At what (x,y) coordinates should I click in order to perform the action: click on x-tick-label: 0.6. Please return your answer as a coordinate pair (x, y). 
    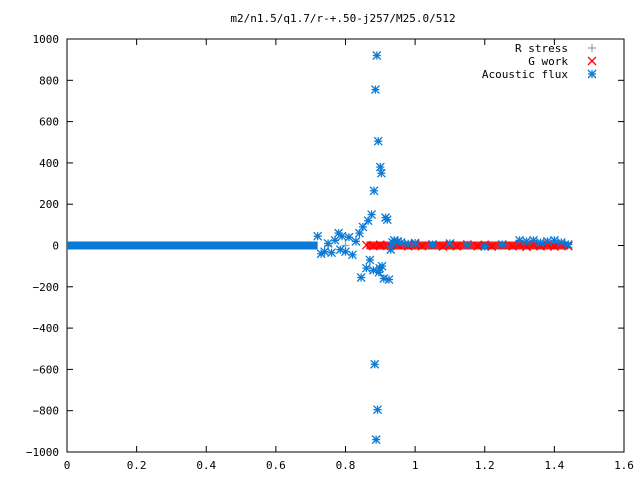
    Looking at the image, I should click on (276, 465).